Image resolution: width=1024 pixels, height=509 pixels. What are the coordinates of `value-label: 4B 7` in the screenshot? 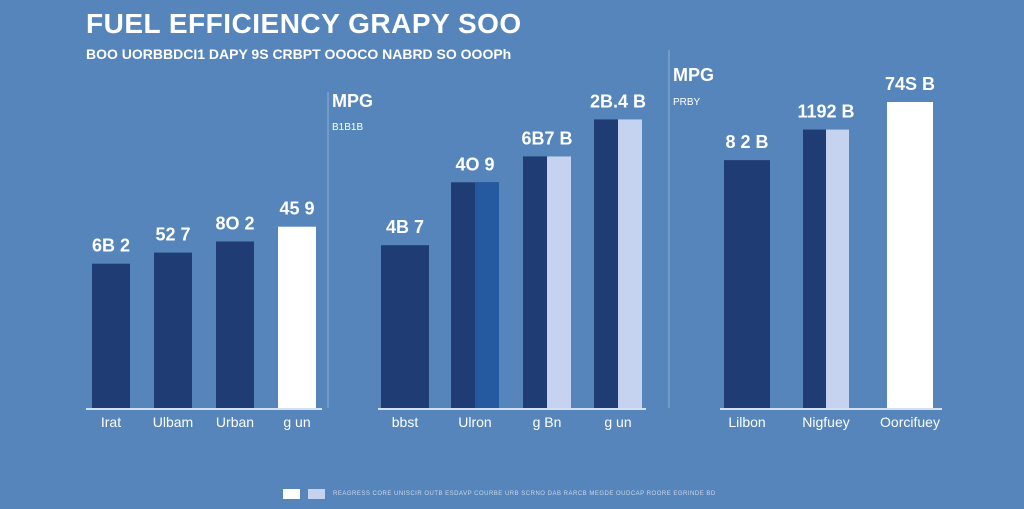 It's located at (405, 227).